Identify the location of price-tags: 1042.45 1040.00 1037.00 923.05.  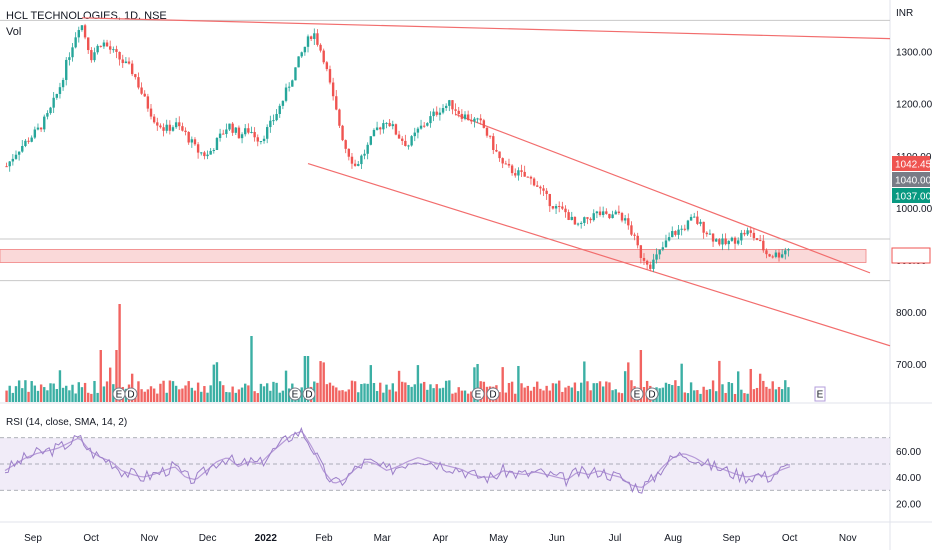
(911, 210).